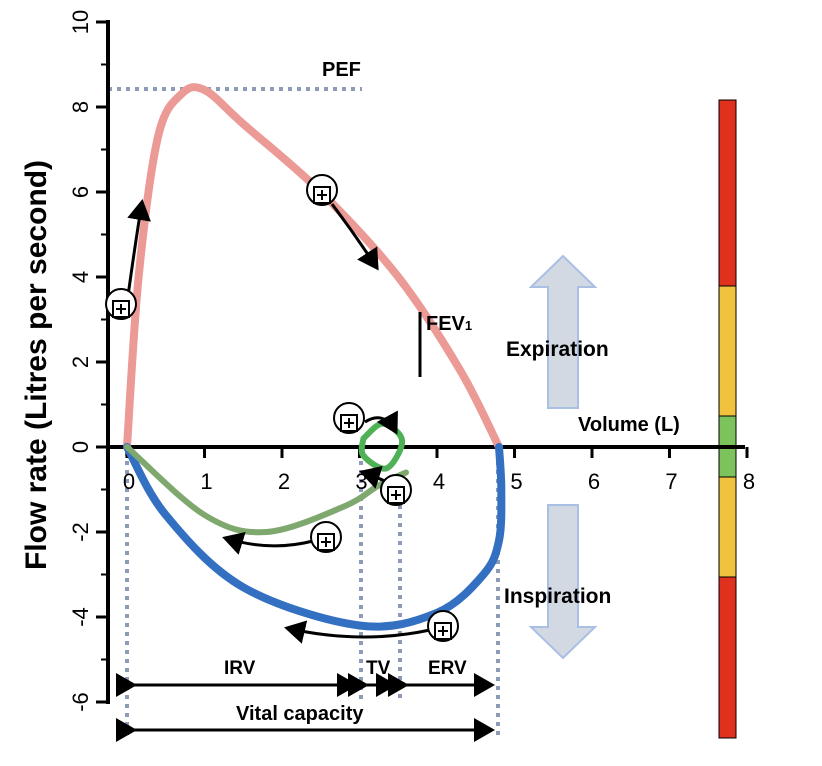 The height and width of the screenshot is (766, 822). Describe the element at coordinates (594, 481) in the screenshot. I see `x-tick-label: 6` at that location.